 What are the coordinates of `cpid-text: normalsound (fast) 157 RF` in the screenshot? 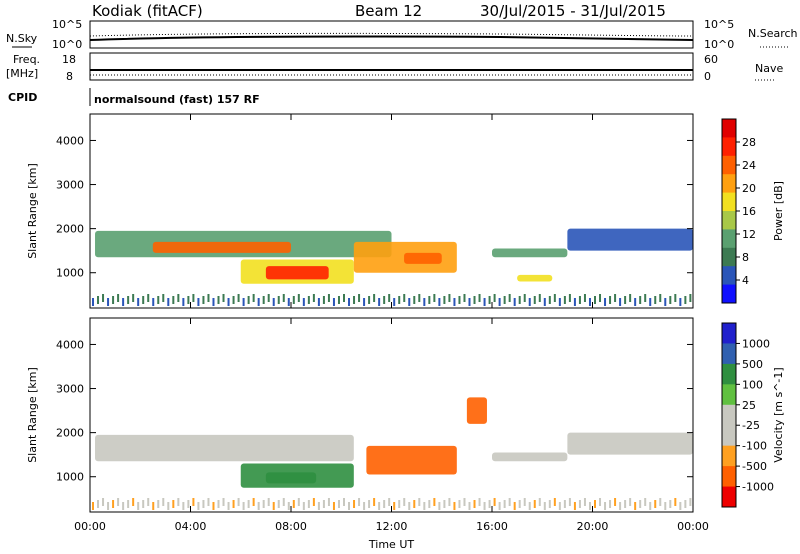 It's located at (177, 99).